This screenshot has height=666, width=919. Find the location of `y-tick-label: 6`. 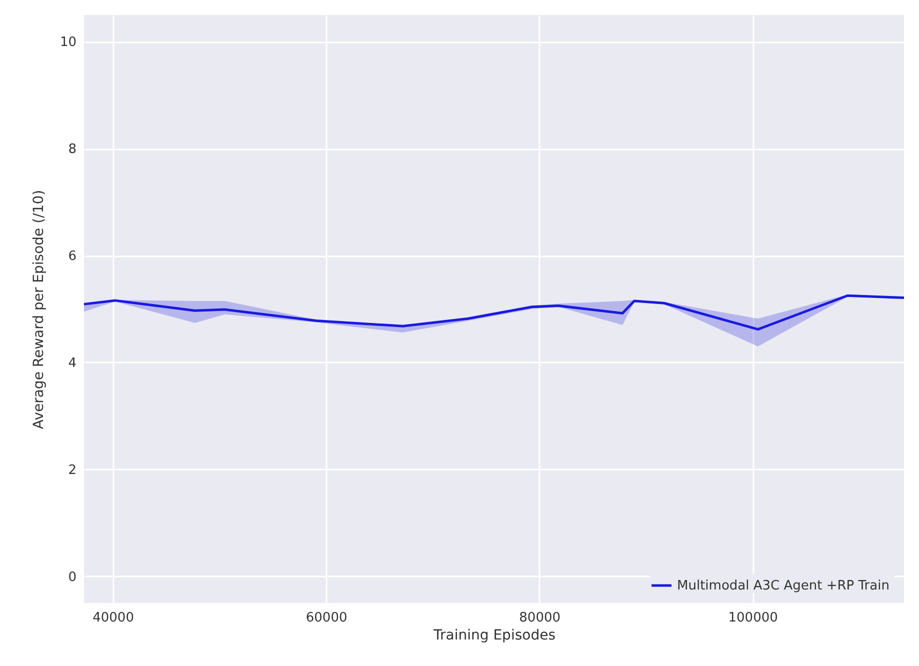

y-tick-label: 6 is located at coordinates (72, 256).